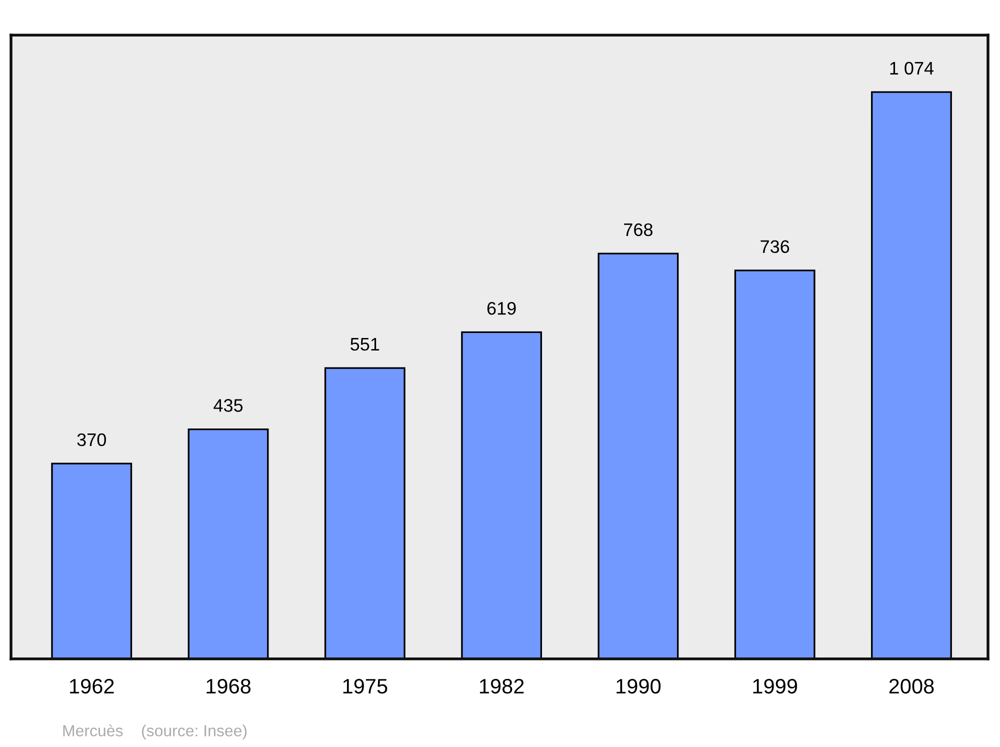 This screenshot has width=1000, height=747. What do you see at coordinates (638, 686) in the screenshot?
I see `x-tick-label: 1990` at bounding box center [638, 686].